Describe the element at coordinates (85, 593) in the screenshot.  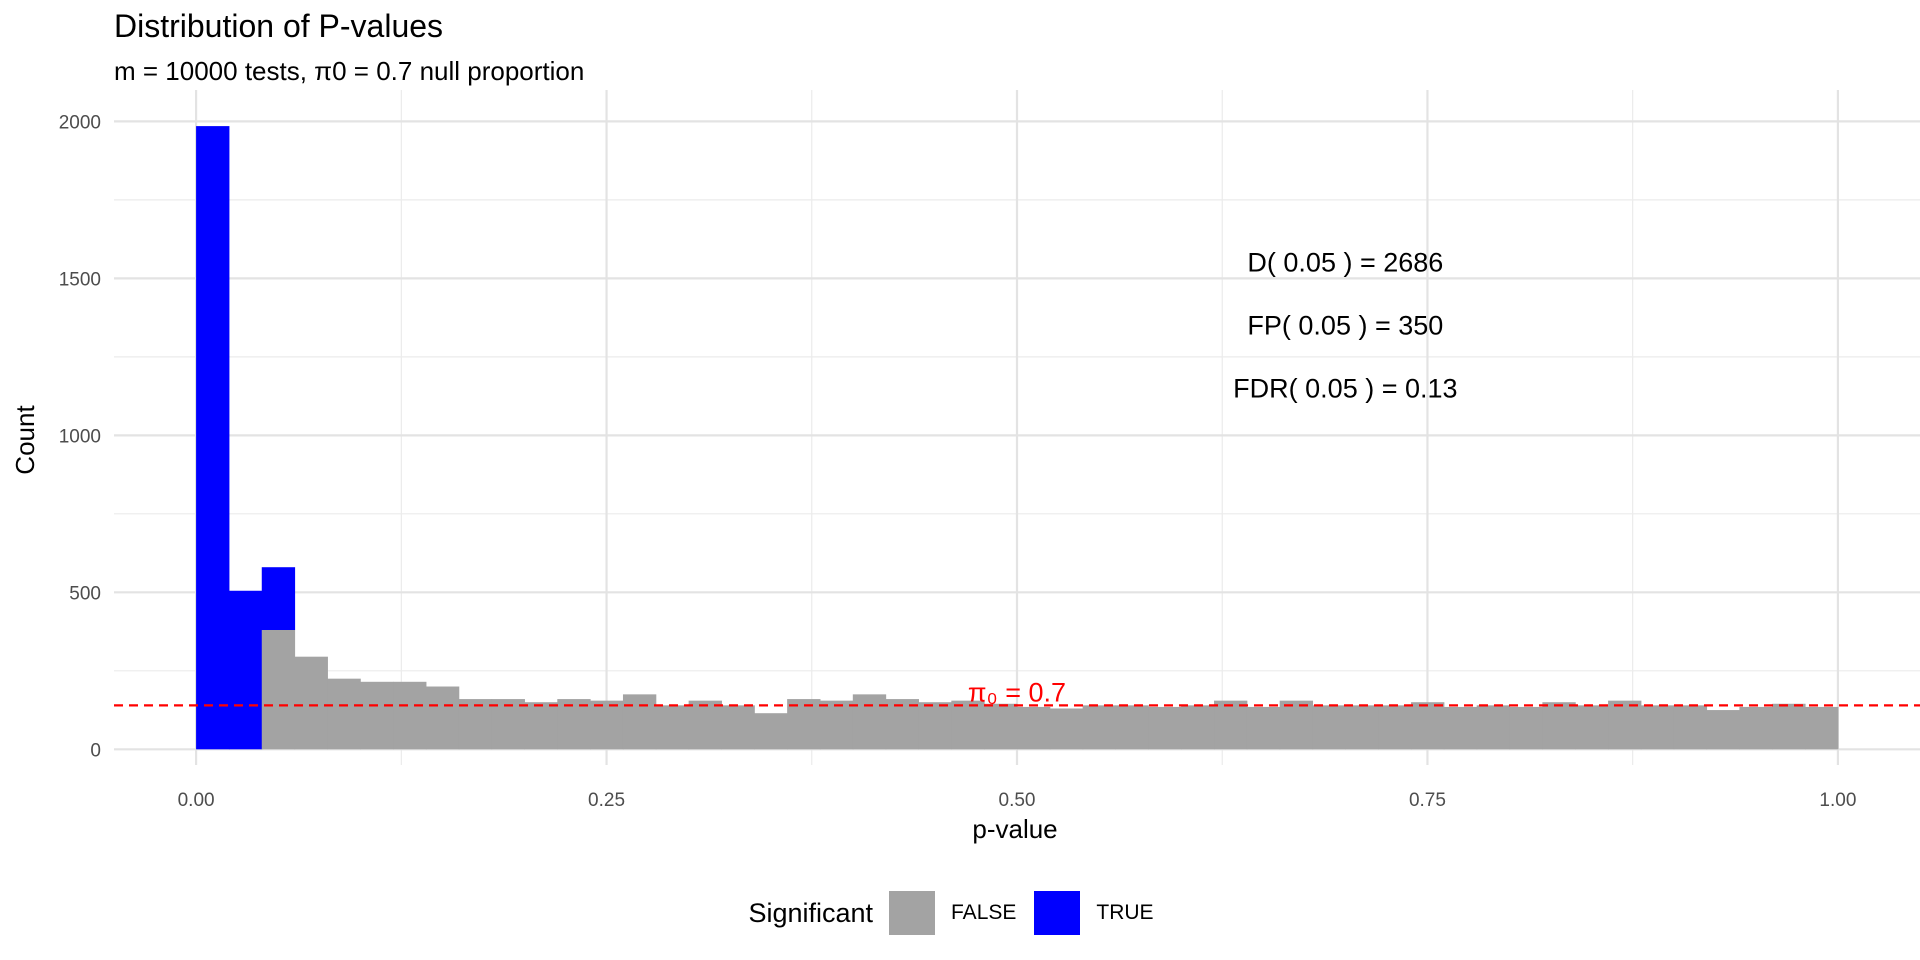
I see `y-tick-label: 500` at that location.